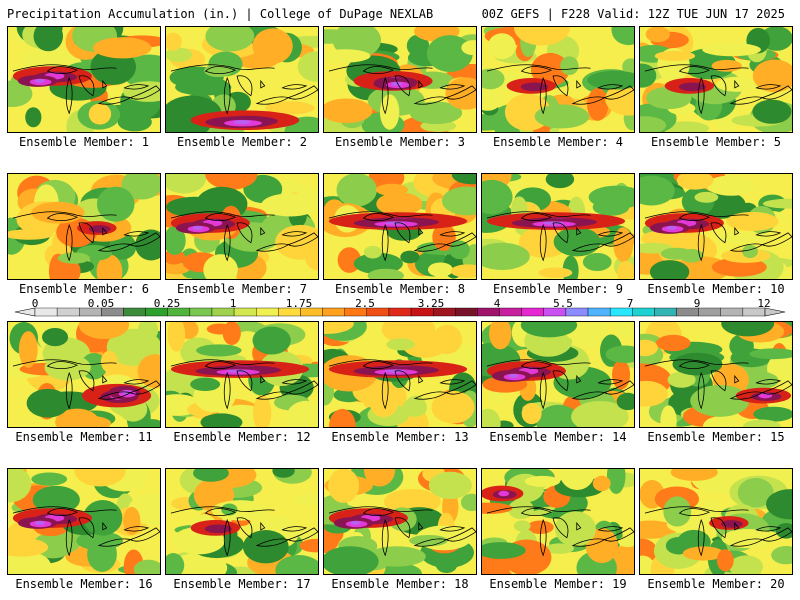 This screenshot has width=800, height=600. Describe the element at coordinates (400, 142) in the screenshot. I see `member-label: Ensemble Member: 3` at that location.